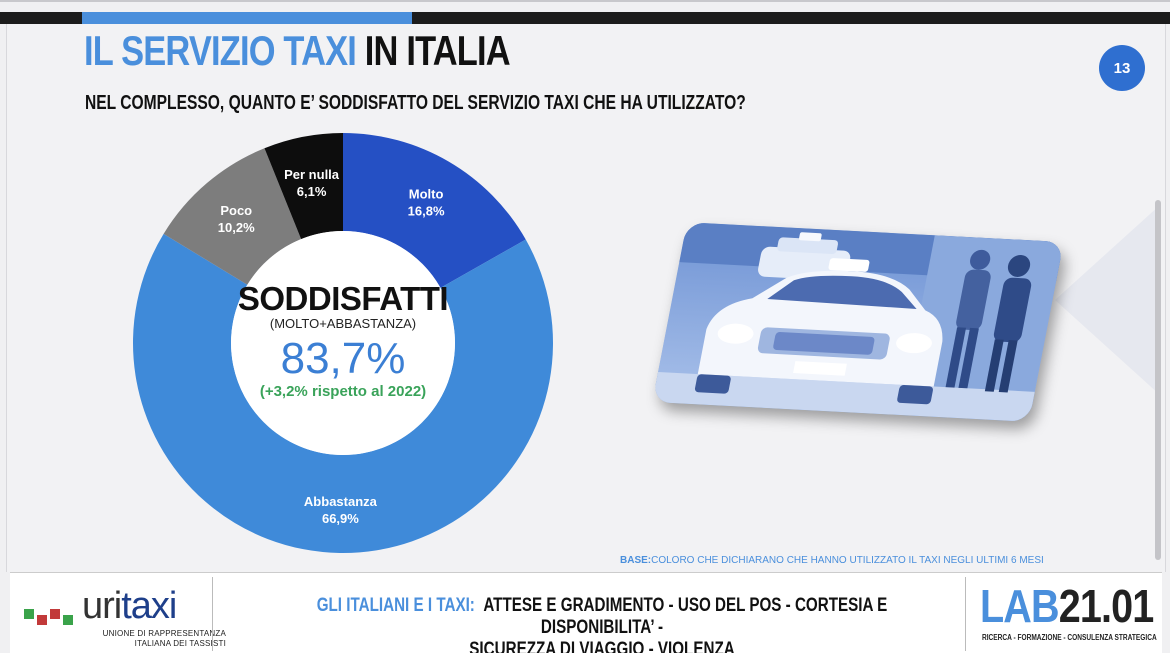 This screenshot has height=653, width=1170. Describe the element at coordinates (636, 560) in the screenshot. I see `base-note-label: BASE:` at that location.